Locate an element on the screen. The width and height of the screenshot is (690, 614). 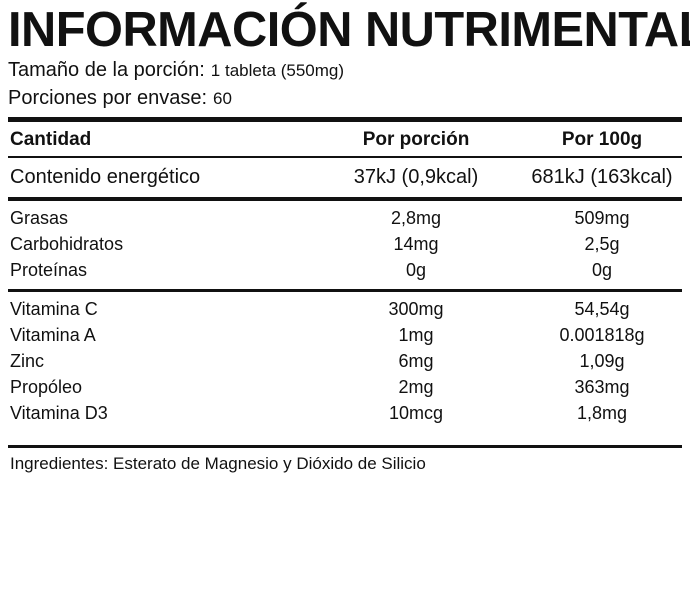
per-100g-value: 363mg is located at coordinates (602, 387).